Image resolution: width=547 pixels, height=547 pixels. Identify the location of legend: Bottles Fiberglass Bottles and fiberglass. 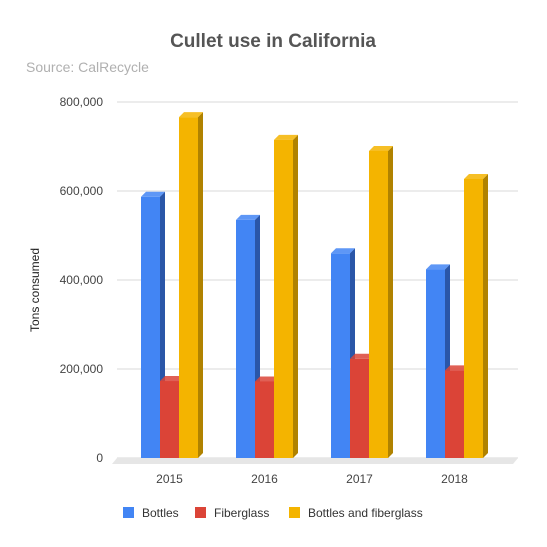
(273, 513).